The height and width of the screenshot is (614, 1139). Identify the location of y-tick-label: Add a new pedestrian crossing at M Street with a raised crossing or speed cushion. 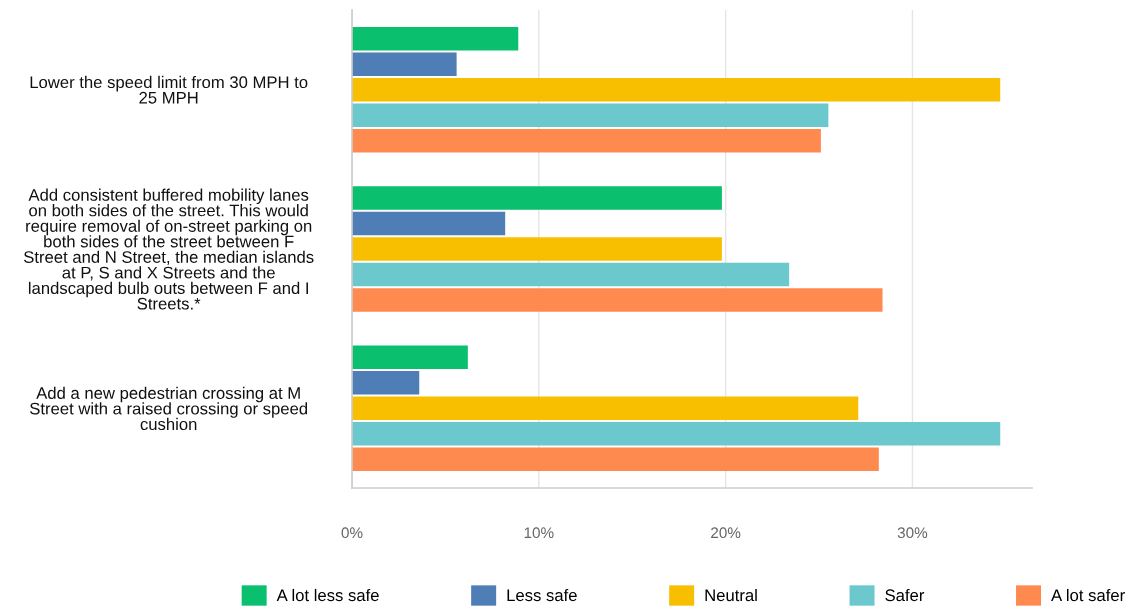
(169, 408).